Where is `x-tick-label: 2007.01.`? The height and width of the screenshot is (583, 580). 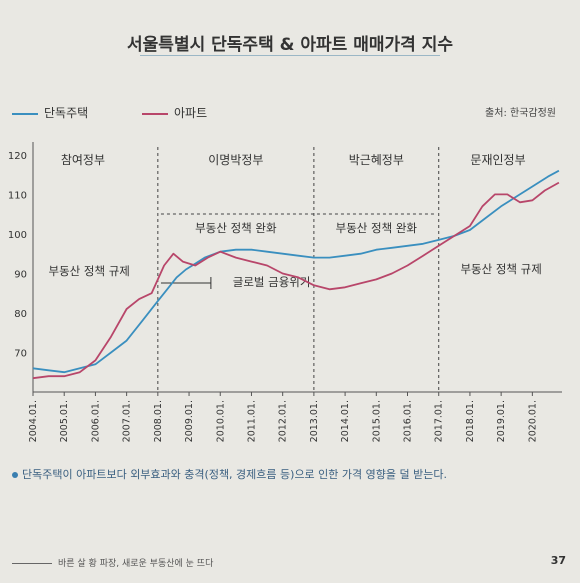 x-tick-label: 2007.01. is located at coordinates (127, 421).